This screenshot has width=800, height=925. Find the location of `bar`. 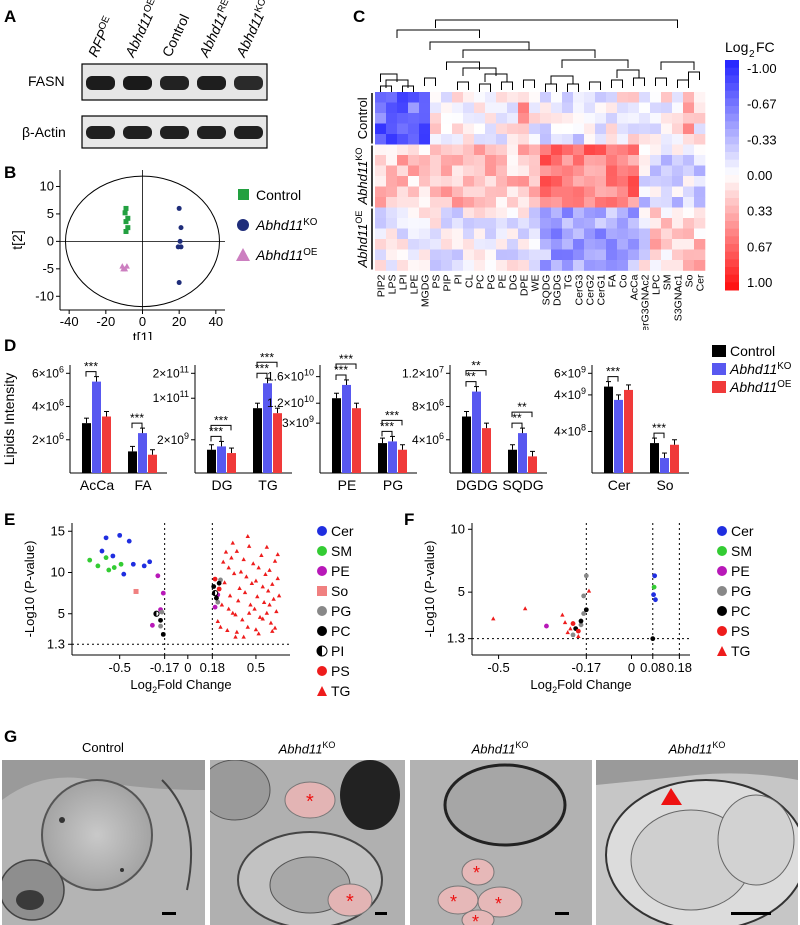

bar is located at coordinates (257, 440).